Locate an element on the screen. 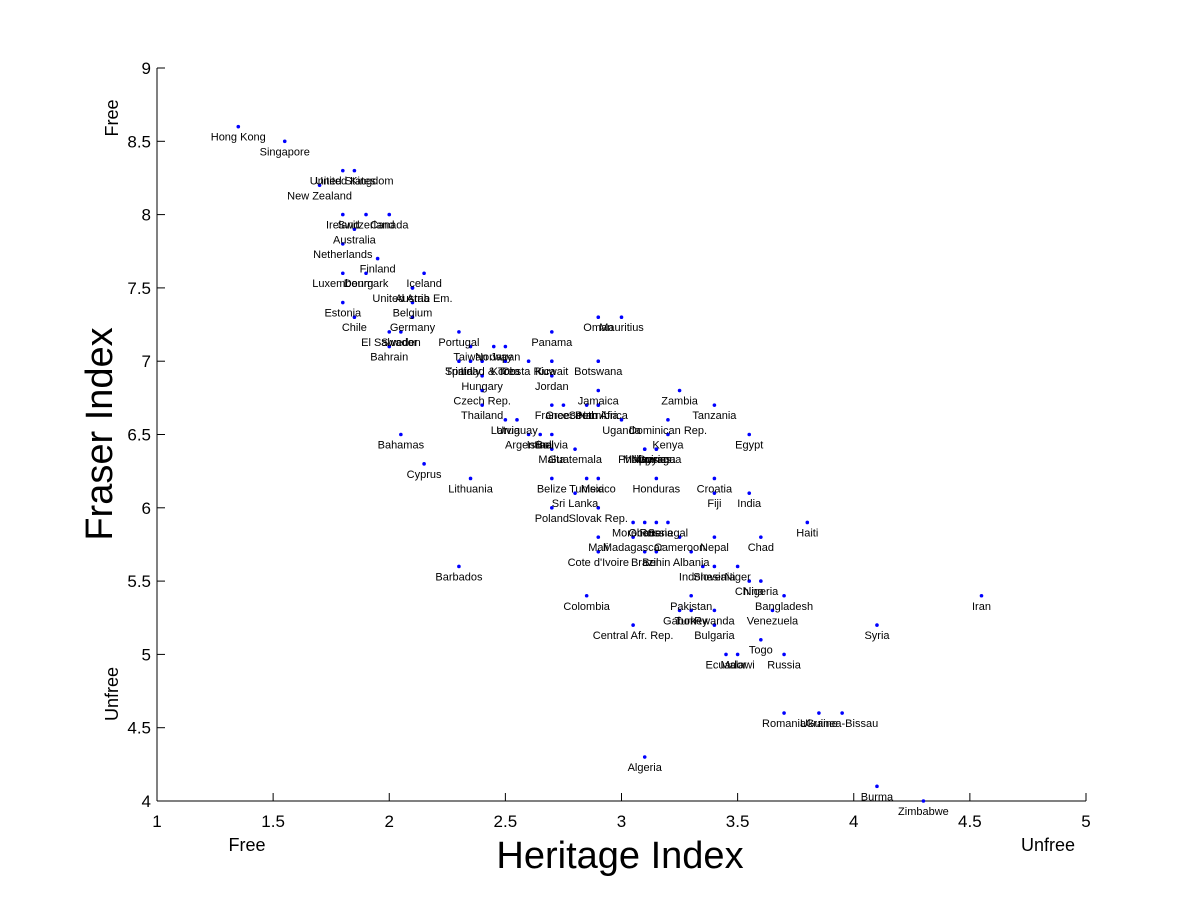  x-axis-ticks: 1 1.5 2 2.5 3 3.5 4 4.5 5 is located at coordinates (621, 812).